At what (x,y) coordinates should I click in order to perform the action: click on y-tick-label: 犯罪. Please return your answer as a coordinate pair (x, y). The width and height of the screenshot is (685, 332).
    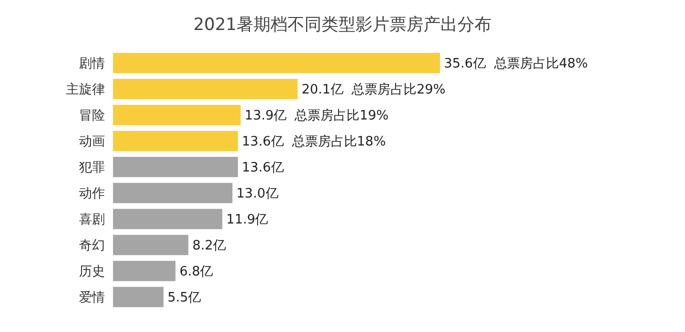
    Looking at the image, I should click on (92, 168).